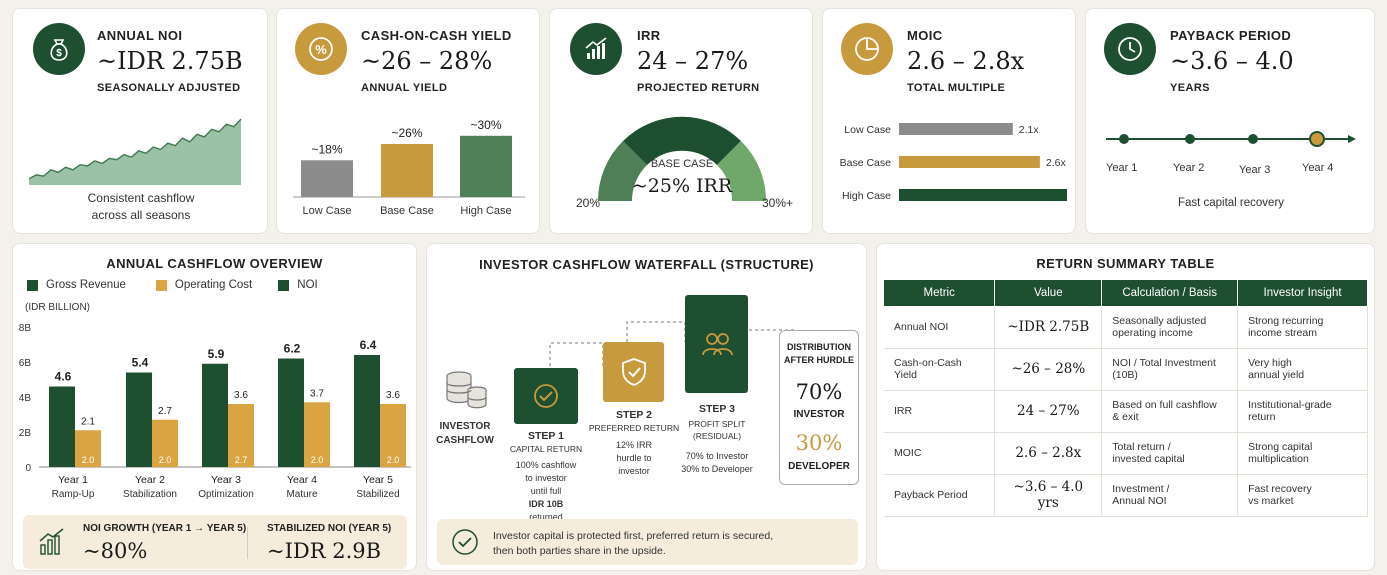 The image size is (1387, 575). I want to click on step2-desc: 12% IRR, so click(633, 445).